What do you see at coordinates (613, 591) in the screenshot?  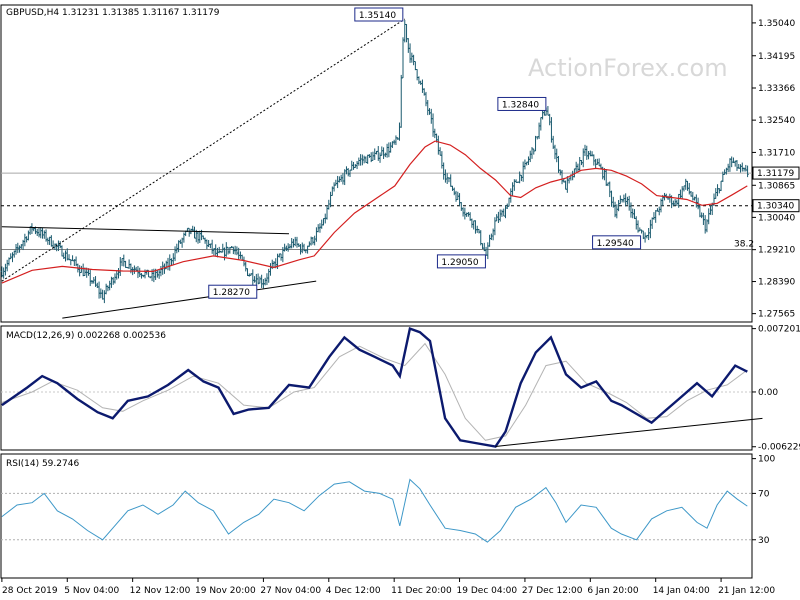 I see `x-tick-label: 6 Jan 20:00` at bounding box center [613, 591].